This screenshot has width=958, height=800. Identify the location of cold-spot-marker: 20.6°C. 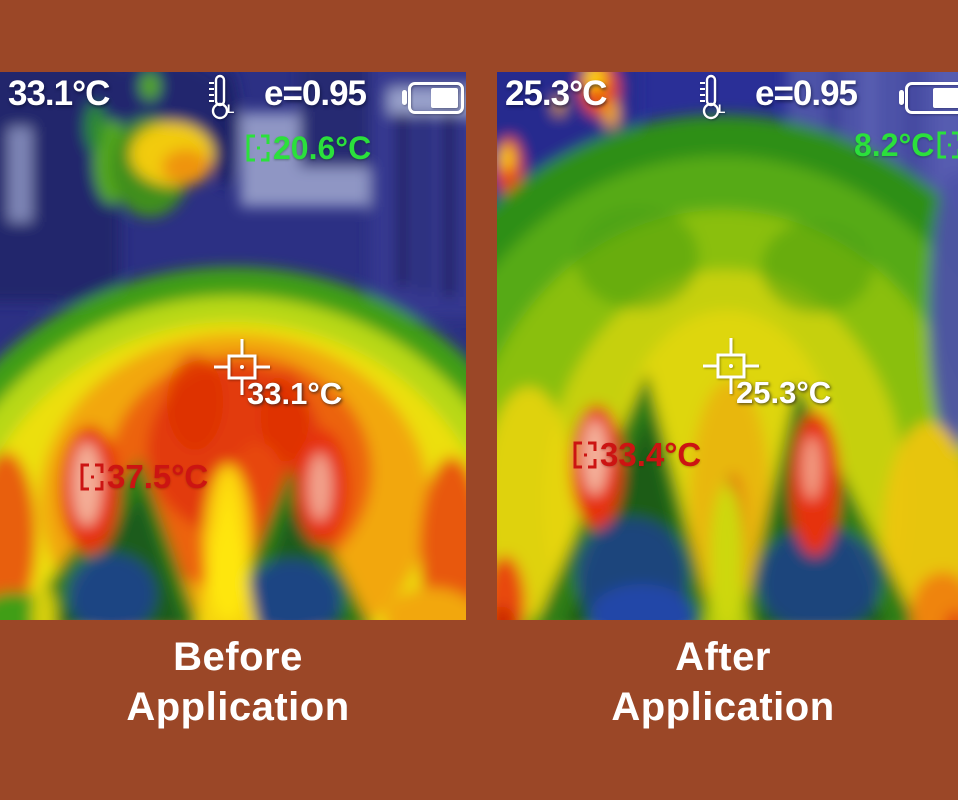
(307, 148).